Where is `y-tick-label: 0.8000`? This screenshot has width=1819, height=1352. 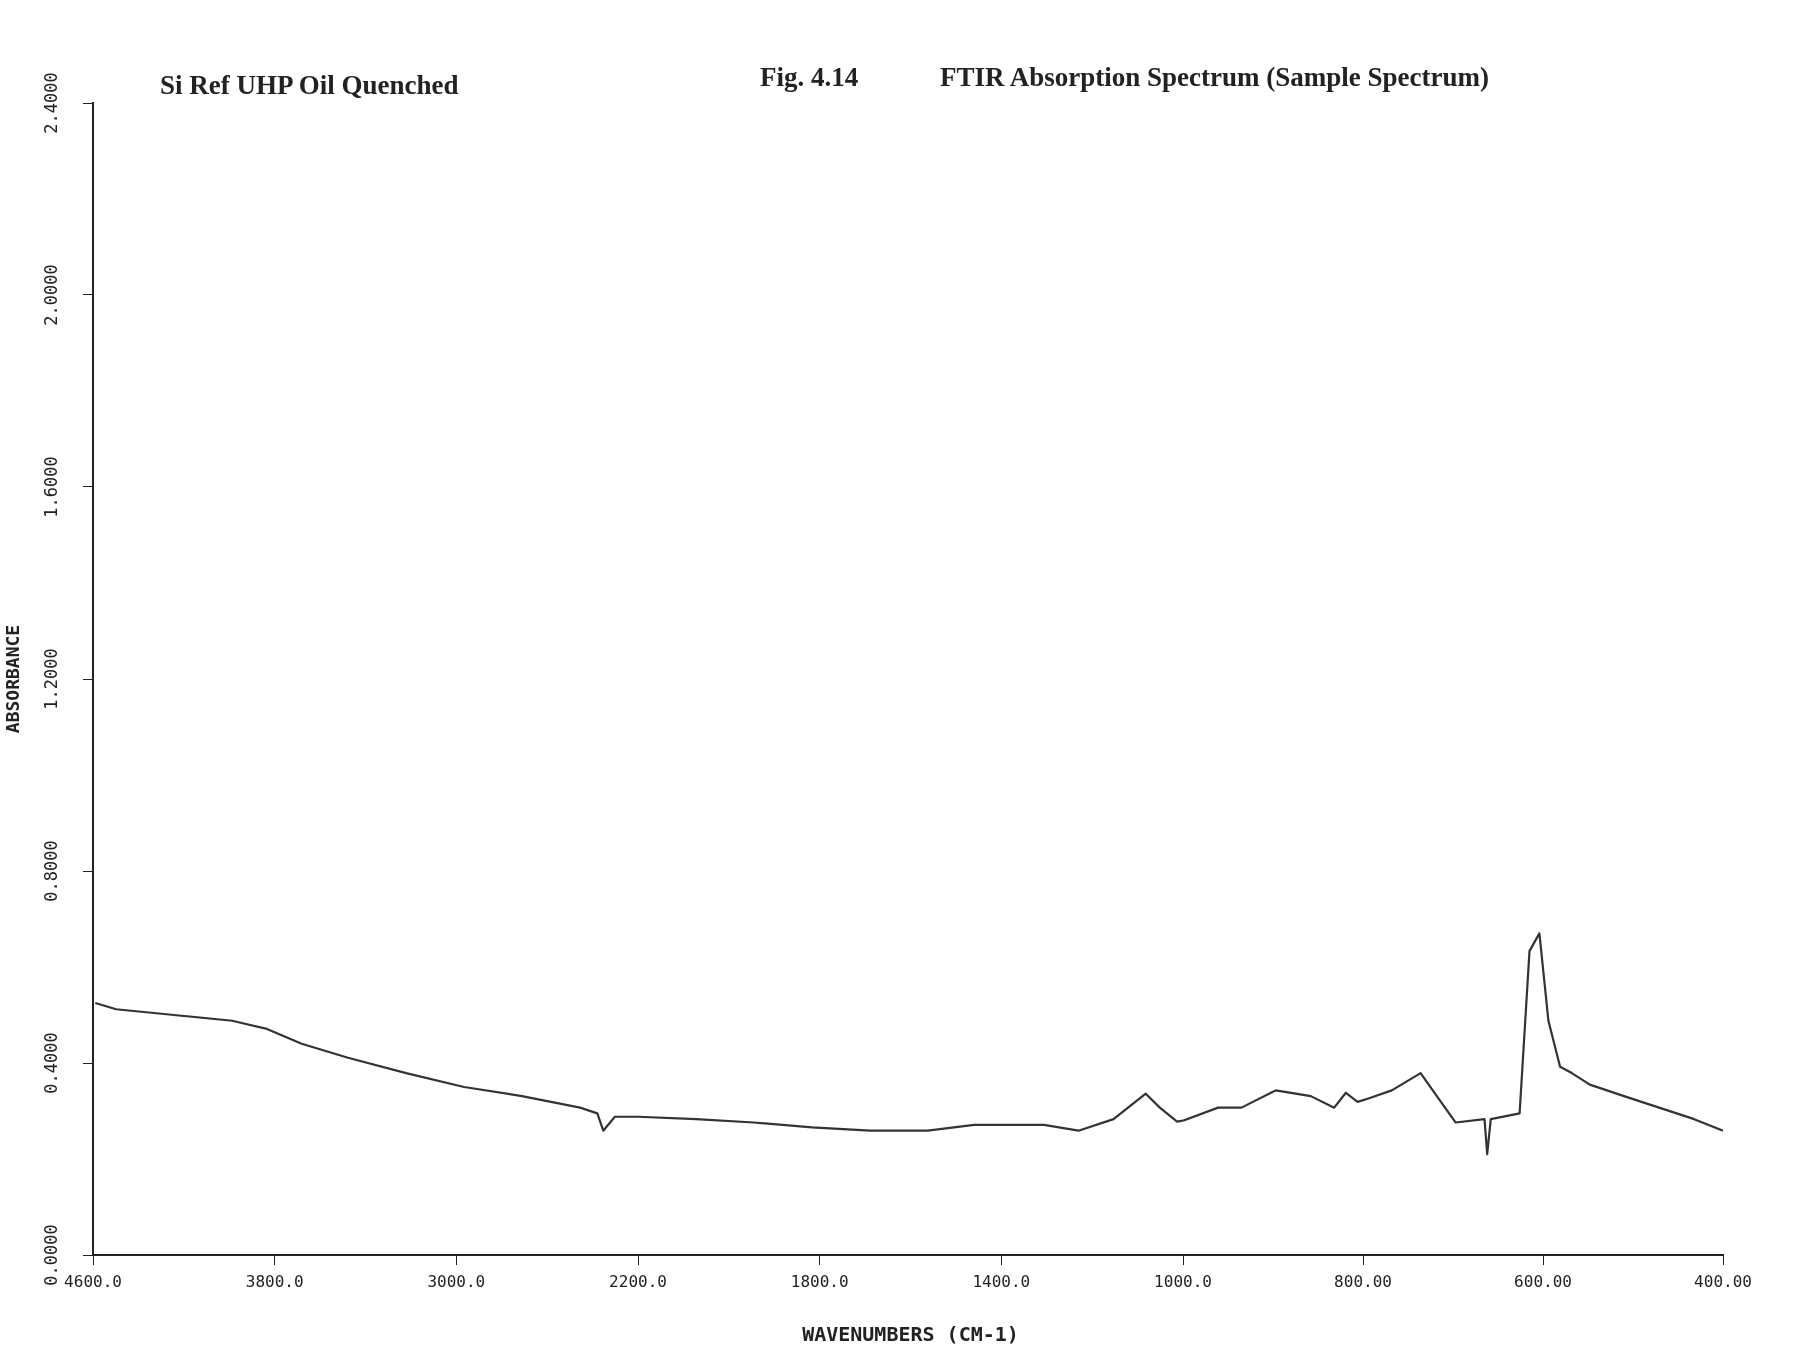
y-tick-label: 0.8000 is located at coordinates (51, 871).